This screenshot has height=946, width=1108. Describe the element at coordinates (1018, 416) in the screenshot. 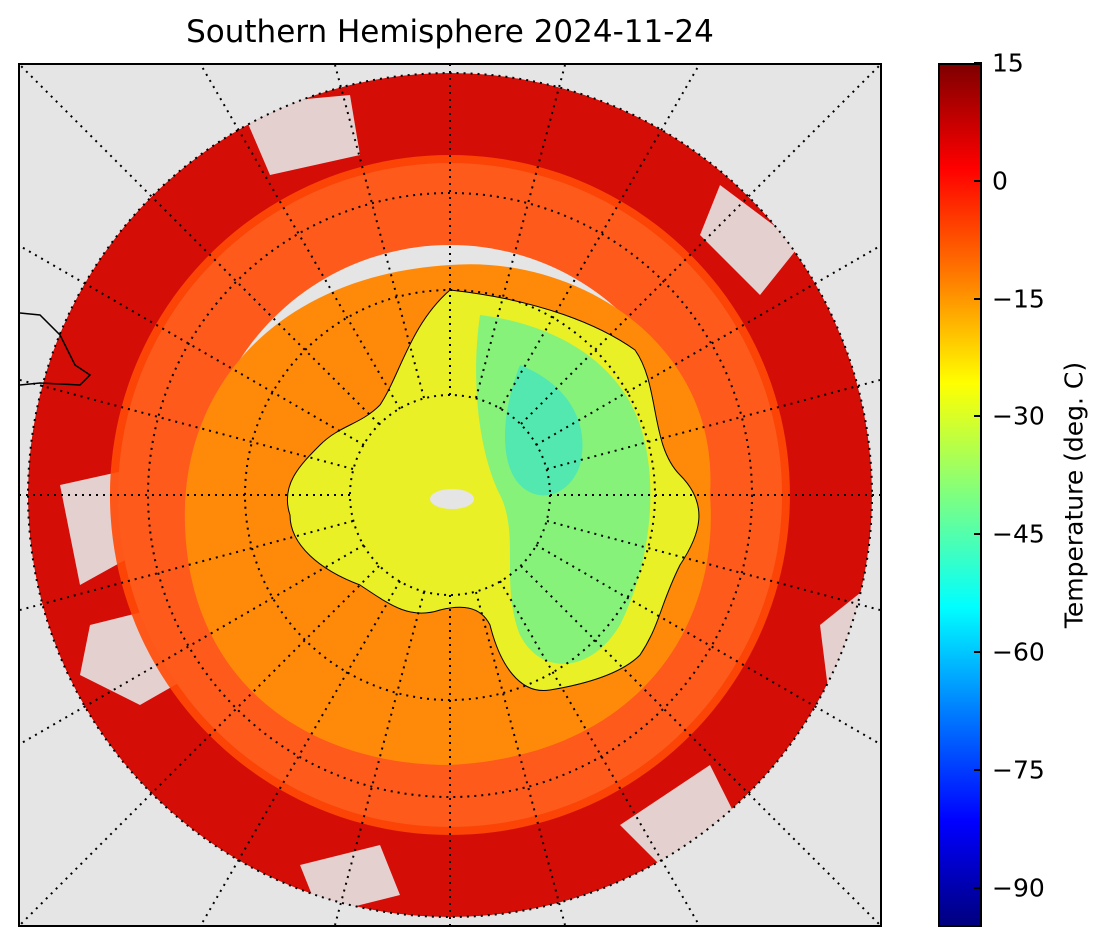

I see `colorbar-tick-label: −30` at that location.